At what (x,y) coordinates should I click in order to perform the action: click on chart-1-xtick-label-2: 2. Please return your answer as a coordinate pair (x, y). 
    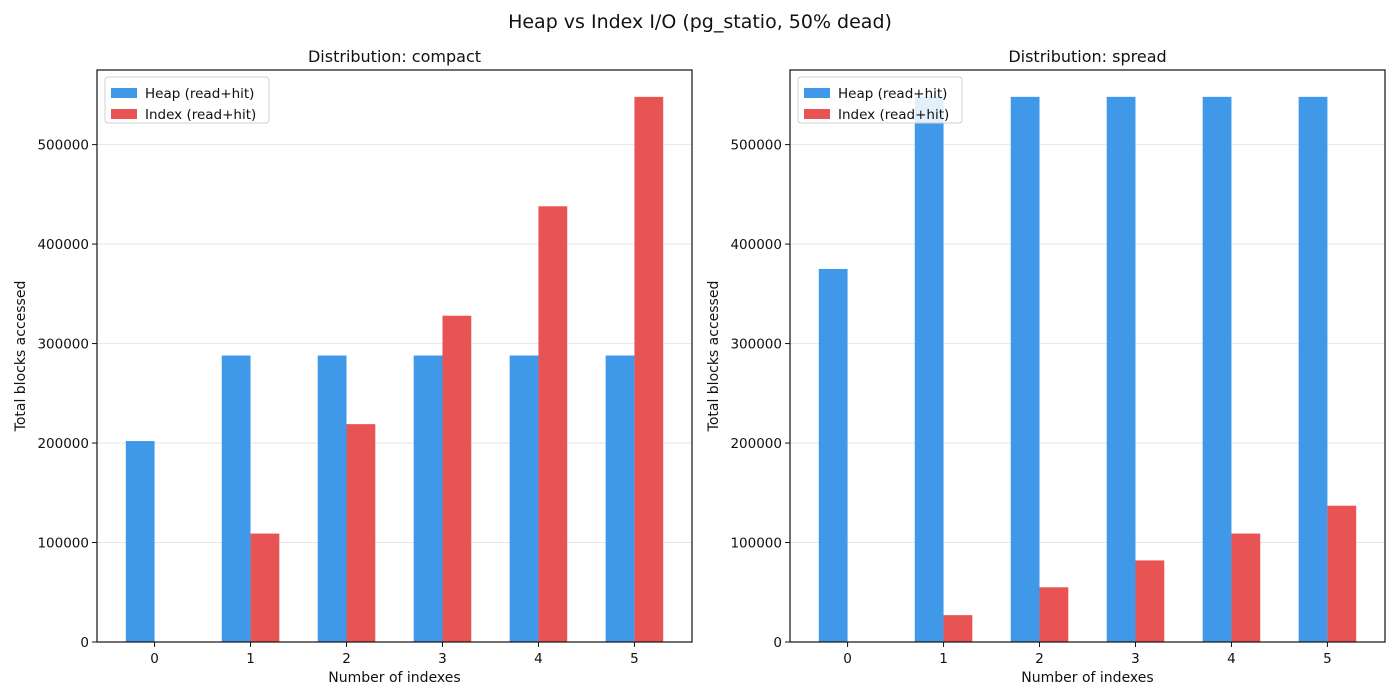
    Looking at the image, I should click on (1039, 659).